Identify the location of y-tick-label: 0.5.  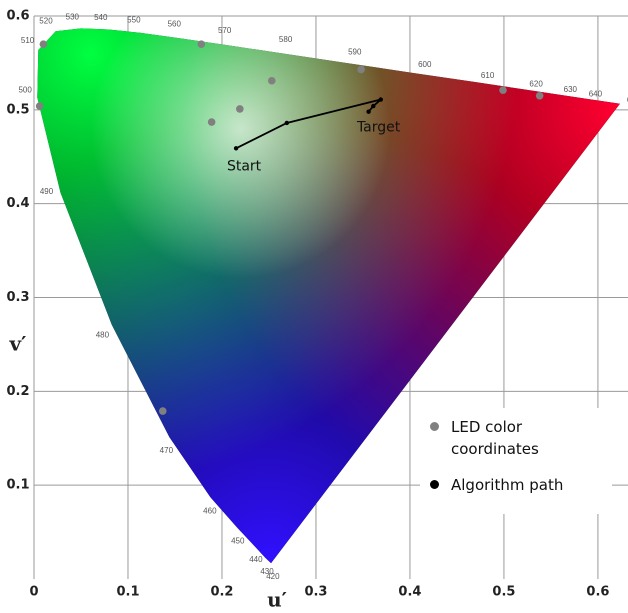
(17, 109).